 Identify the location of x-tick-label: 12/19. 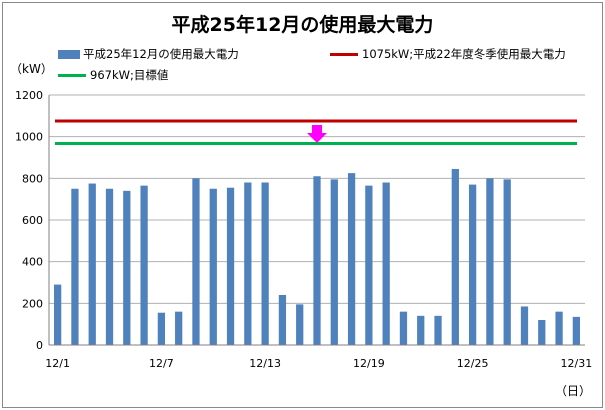
(369, 363).